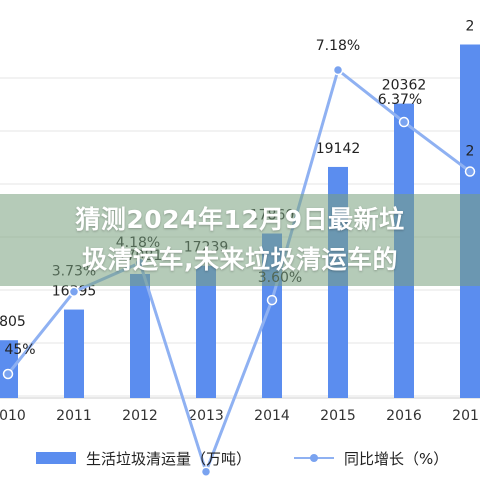 The height and width of the screenshot is (480, 480). I want to click on x-tick-label: 2014, so click(272, 416).